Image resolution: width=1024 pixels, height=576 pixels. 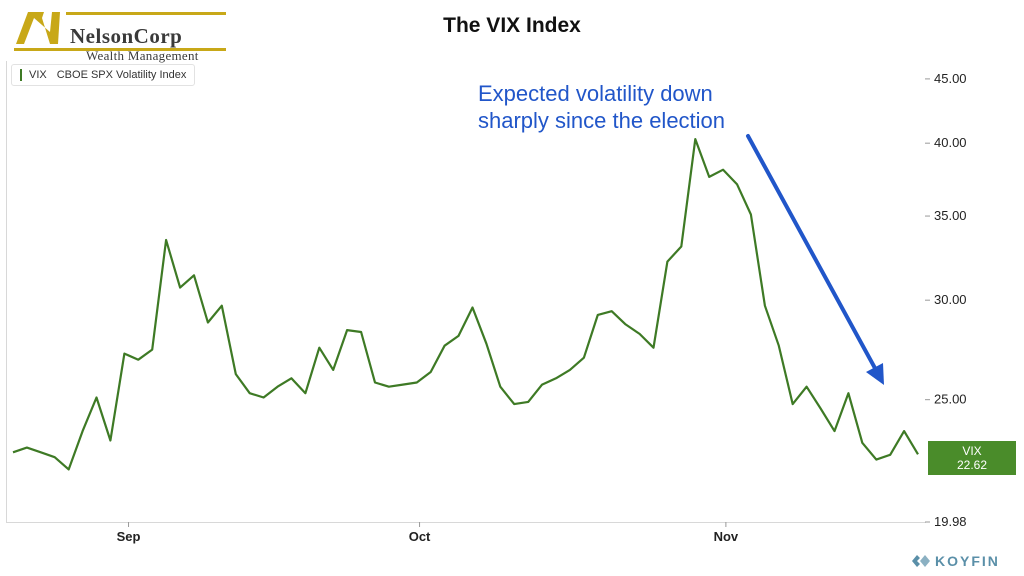 I want to click on logo-subtitle: Wealth Management, so click(x=142, y=55).